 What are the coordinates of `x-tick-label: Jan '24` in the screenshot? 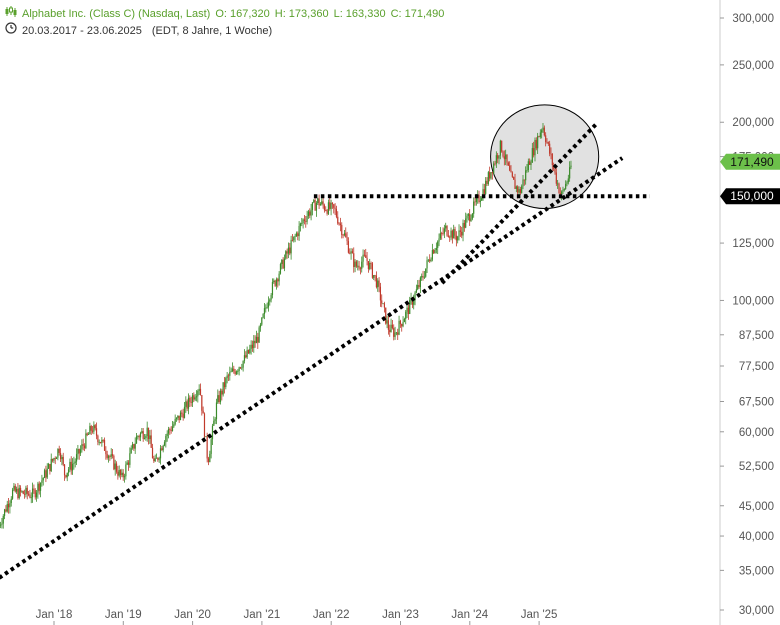 It's located at (469, 615).